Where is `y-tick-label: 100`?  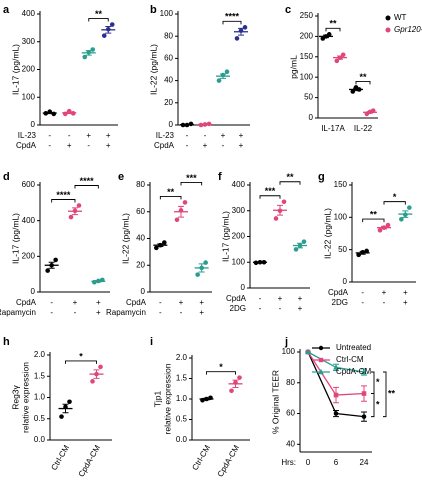
y-tick-label: 100 is located at coordinates (239, 261).